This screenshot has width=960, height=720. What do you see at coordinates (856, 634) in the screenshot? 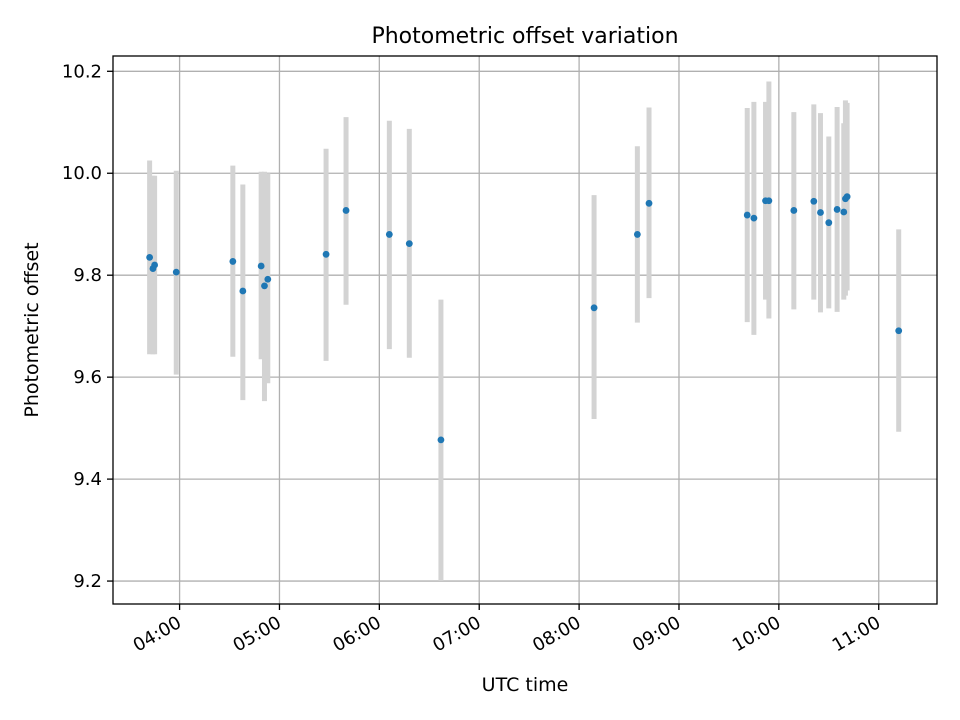
I see `x-tick-label: 11:00` at bounding box center [856, 634].